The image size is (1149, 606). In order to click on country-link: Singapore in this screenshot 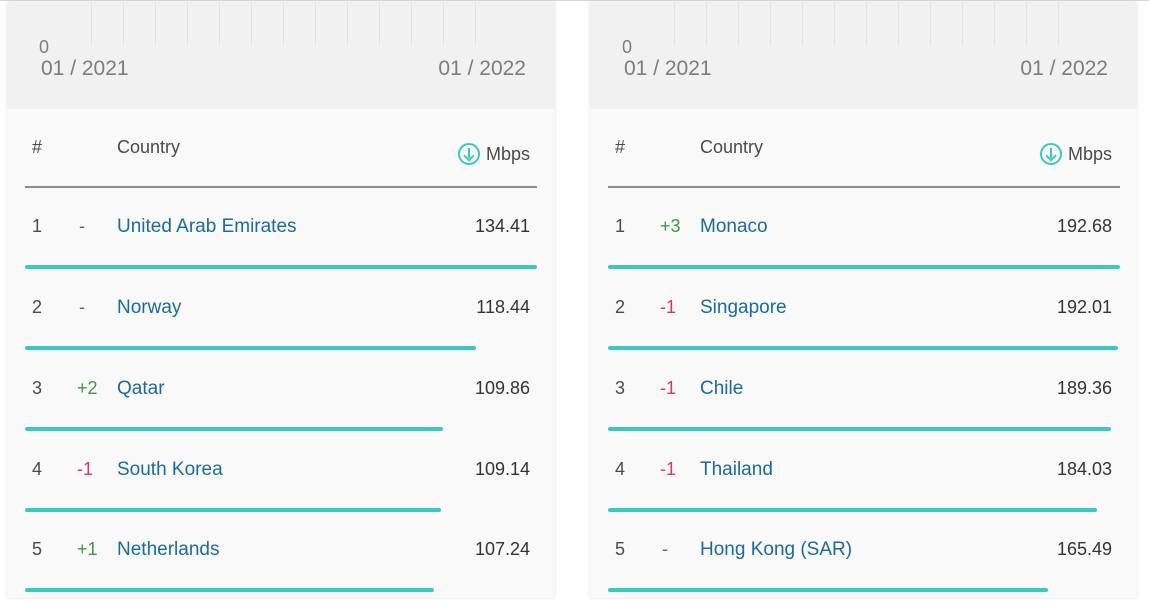, I will do `click(743, 307)`.